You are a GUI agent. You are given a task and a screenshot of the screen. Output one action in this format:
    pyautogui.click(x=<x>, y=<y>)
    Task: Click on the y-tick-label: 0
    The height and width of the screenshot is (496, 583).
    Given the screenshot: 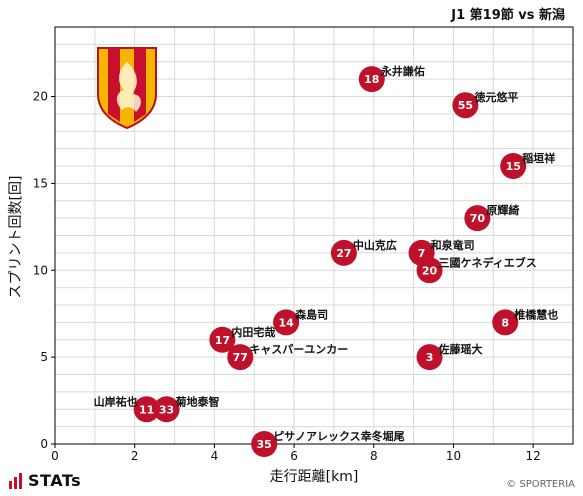 What is the action you would take?
    pyautogui.click(x=44, y=444)
    